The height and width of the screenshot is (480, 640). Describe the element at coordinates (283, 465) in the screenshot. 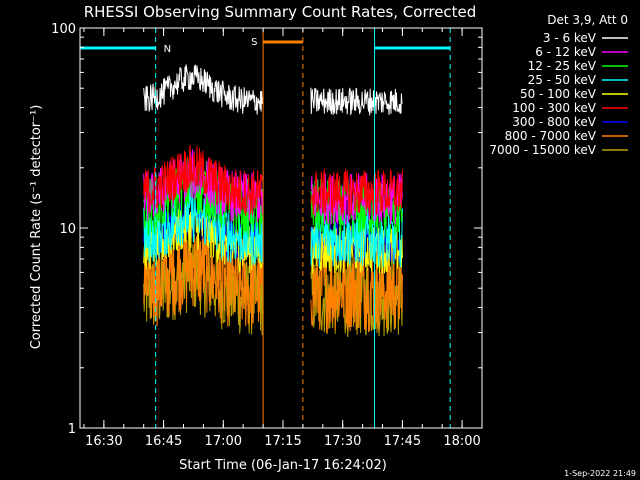

I see `x-axis-label: Start Time (06-Jan-17 16:24:02)` at that location.